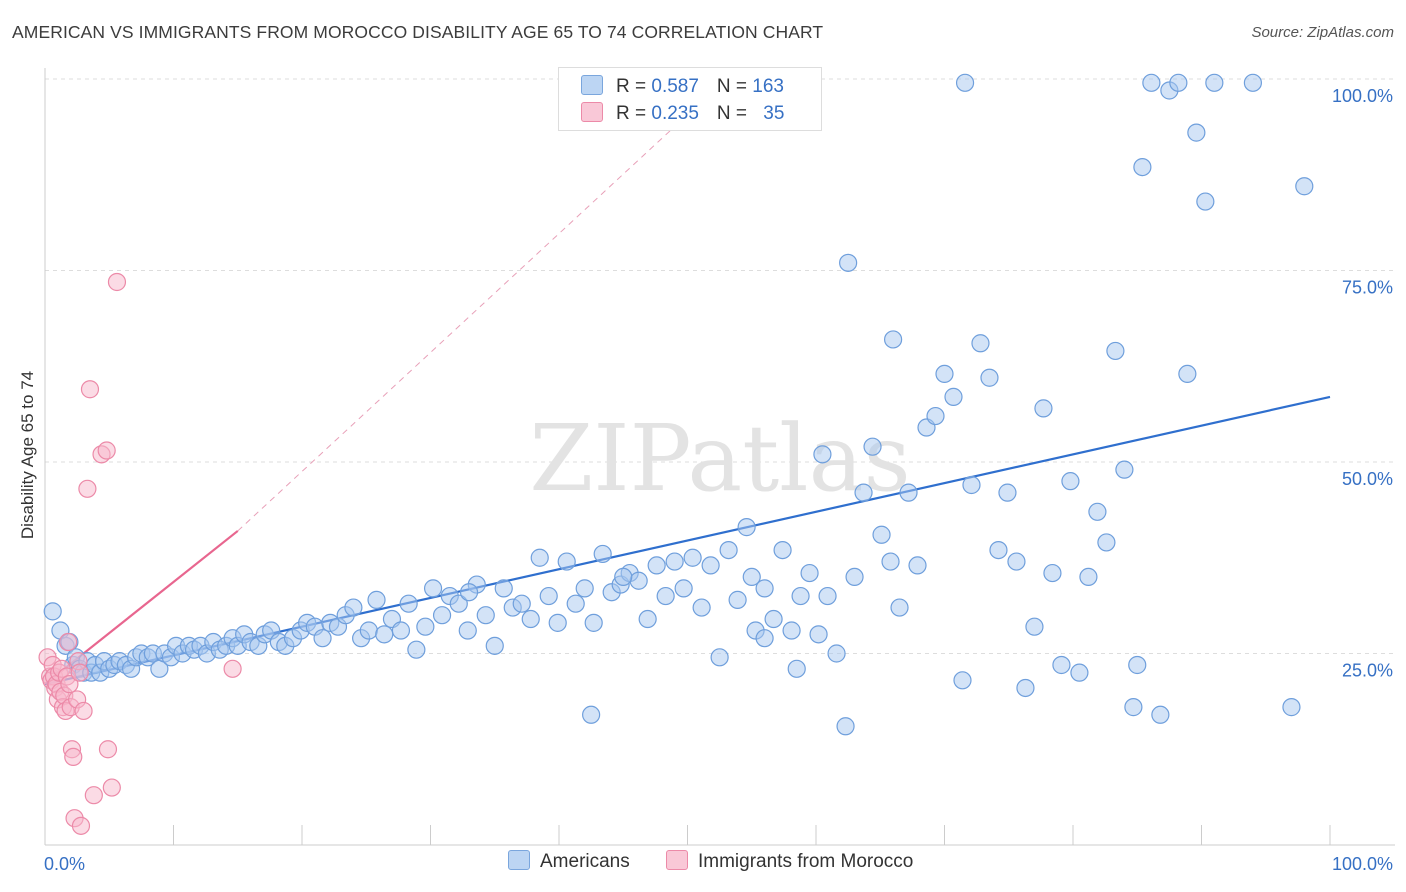  Describe the element at coordinates (1367, 479) in the screenshot. I see `y-tick-label: 50.0%` at that location.